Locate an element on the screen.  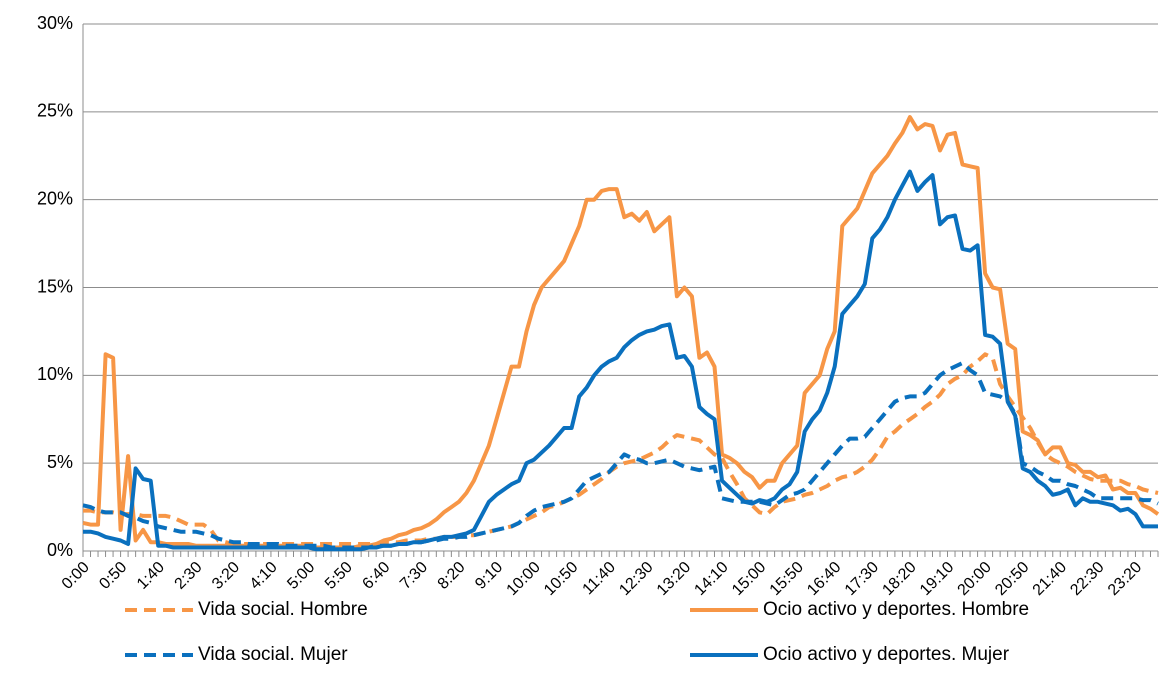
legend-label: Ocio activo y deportes. Mujer is located at coordinates (886, 654).